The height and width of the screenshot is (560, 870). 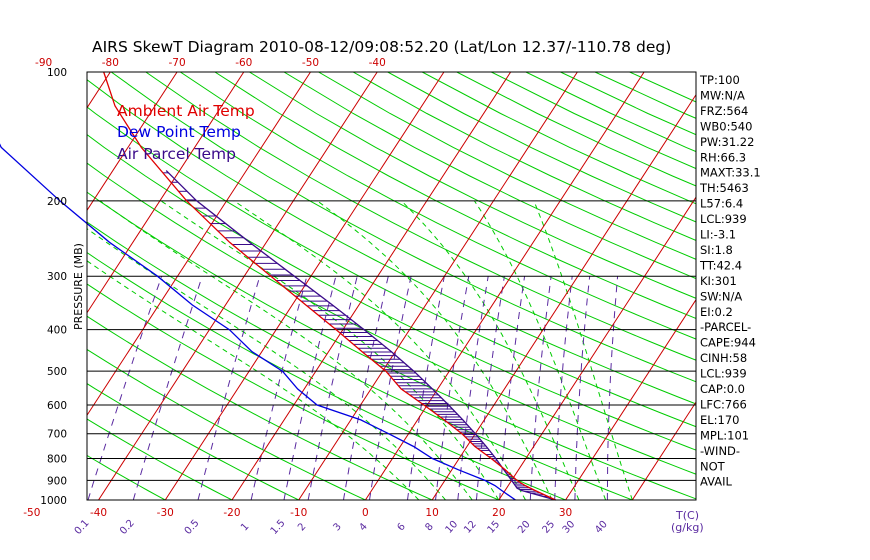 What do you see at coordinates (363, 527) in the screenshot?
I see `mixing-ratio-label: 4` at bounding box center [363, 527].